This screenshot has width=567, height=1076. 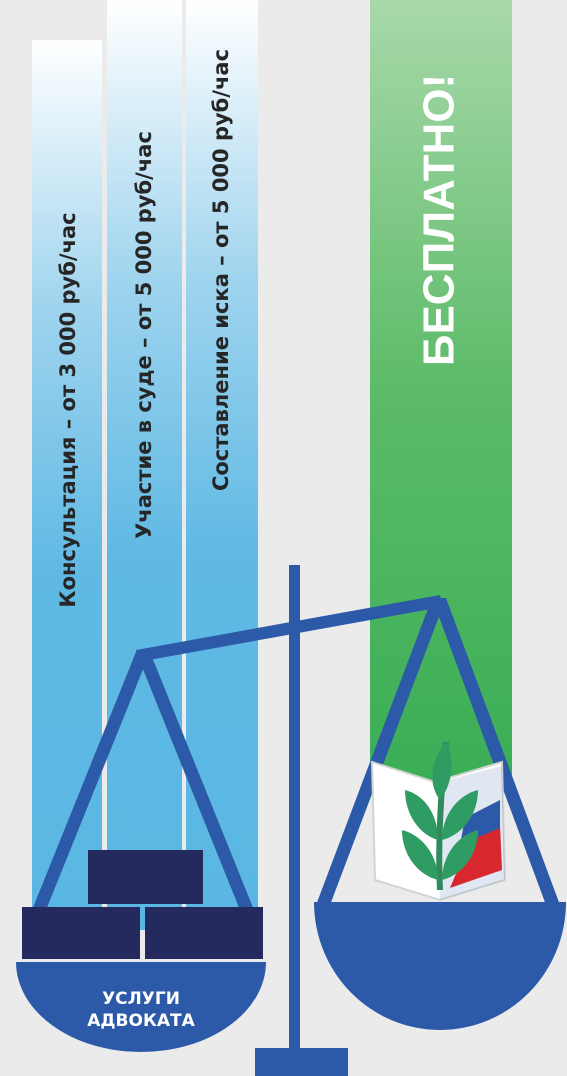 I want to click on pan-label: АДВОКАТА, so click(x=141, y=1021).